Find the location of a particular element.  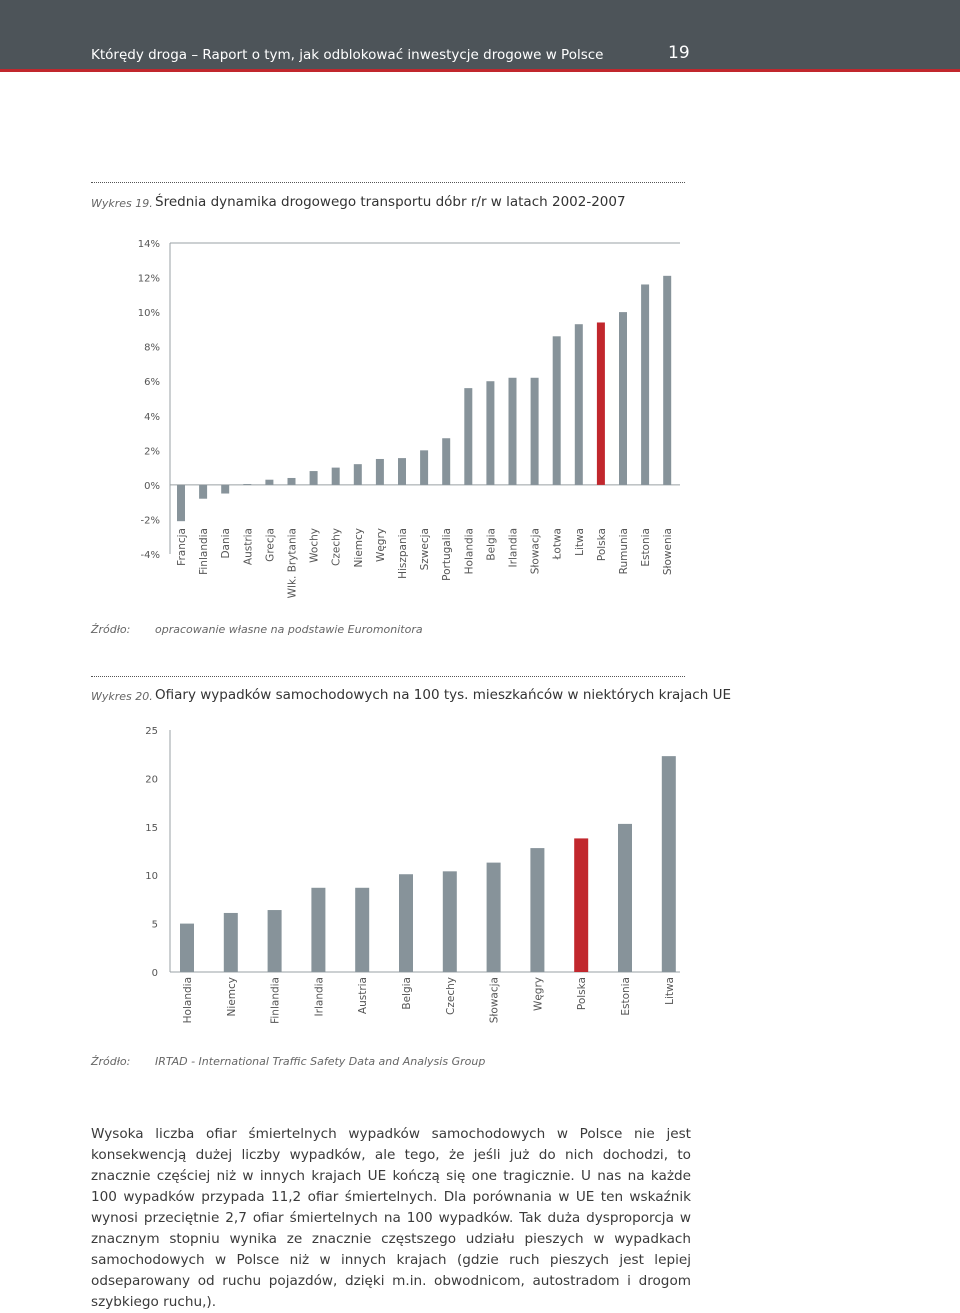

figure2-source-label: Źródło: is located at coordinates (111, 1061).